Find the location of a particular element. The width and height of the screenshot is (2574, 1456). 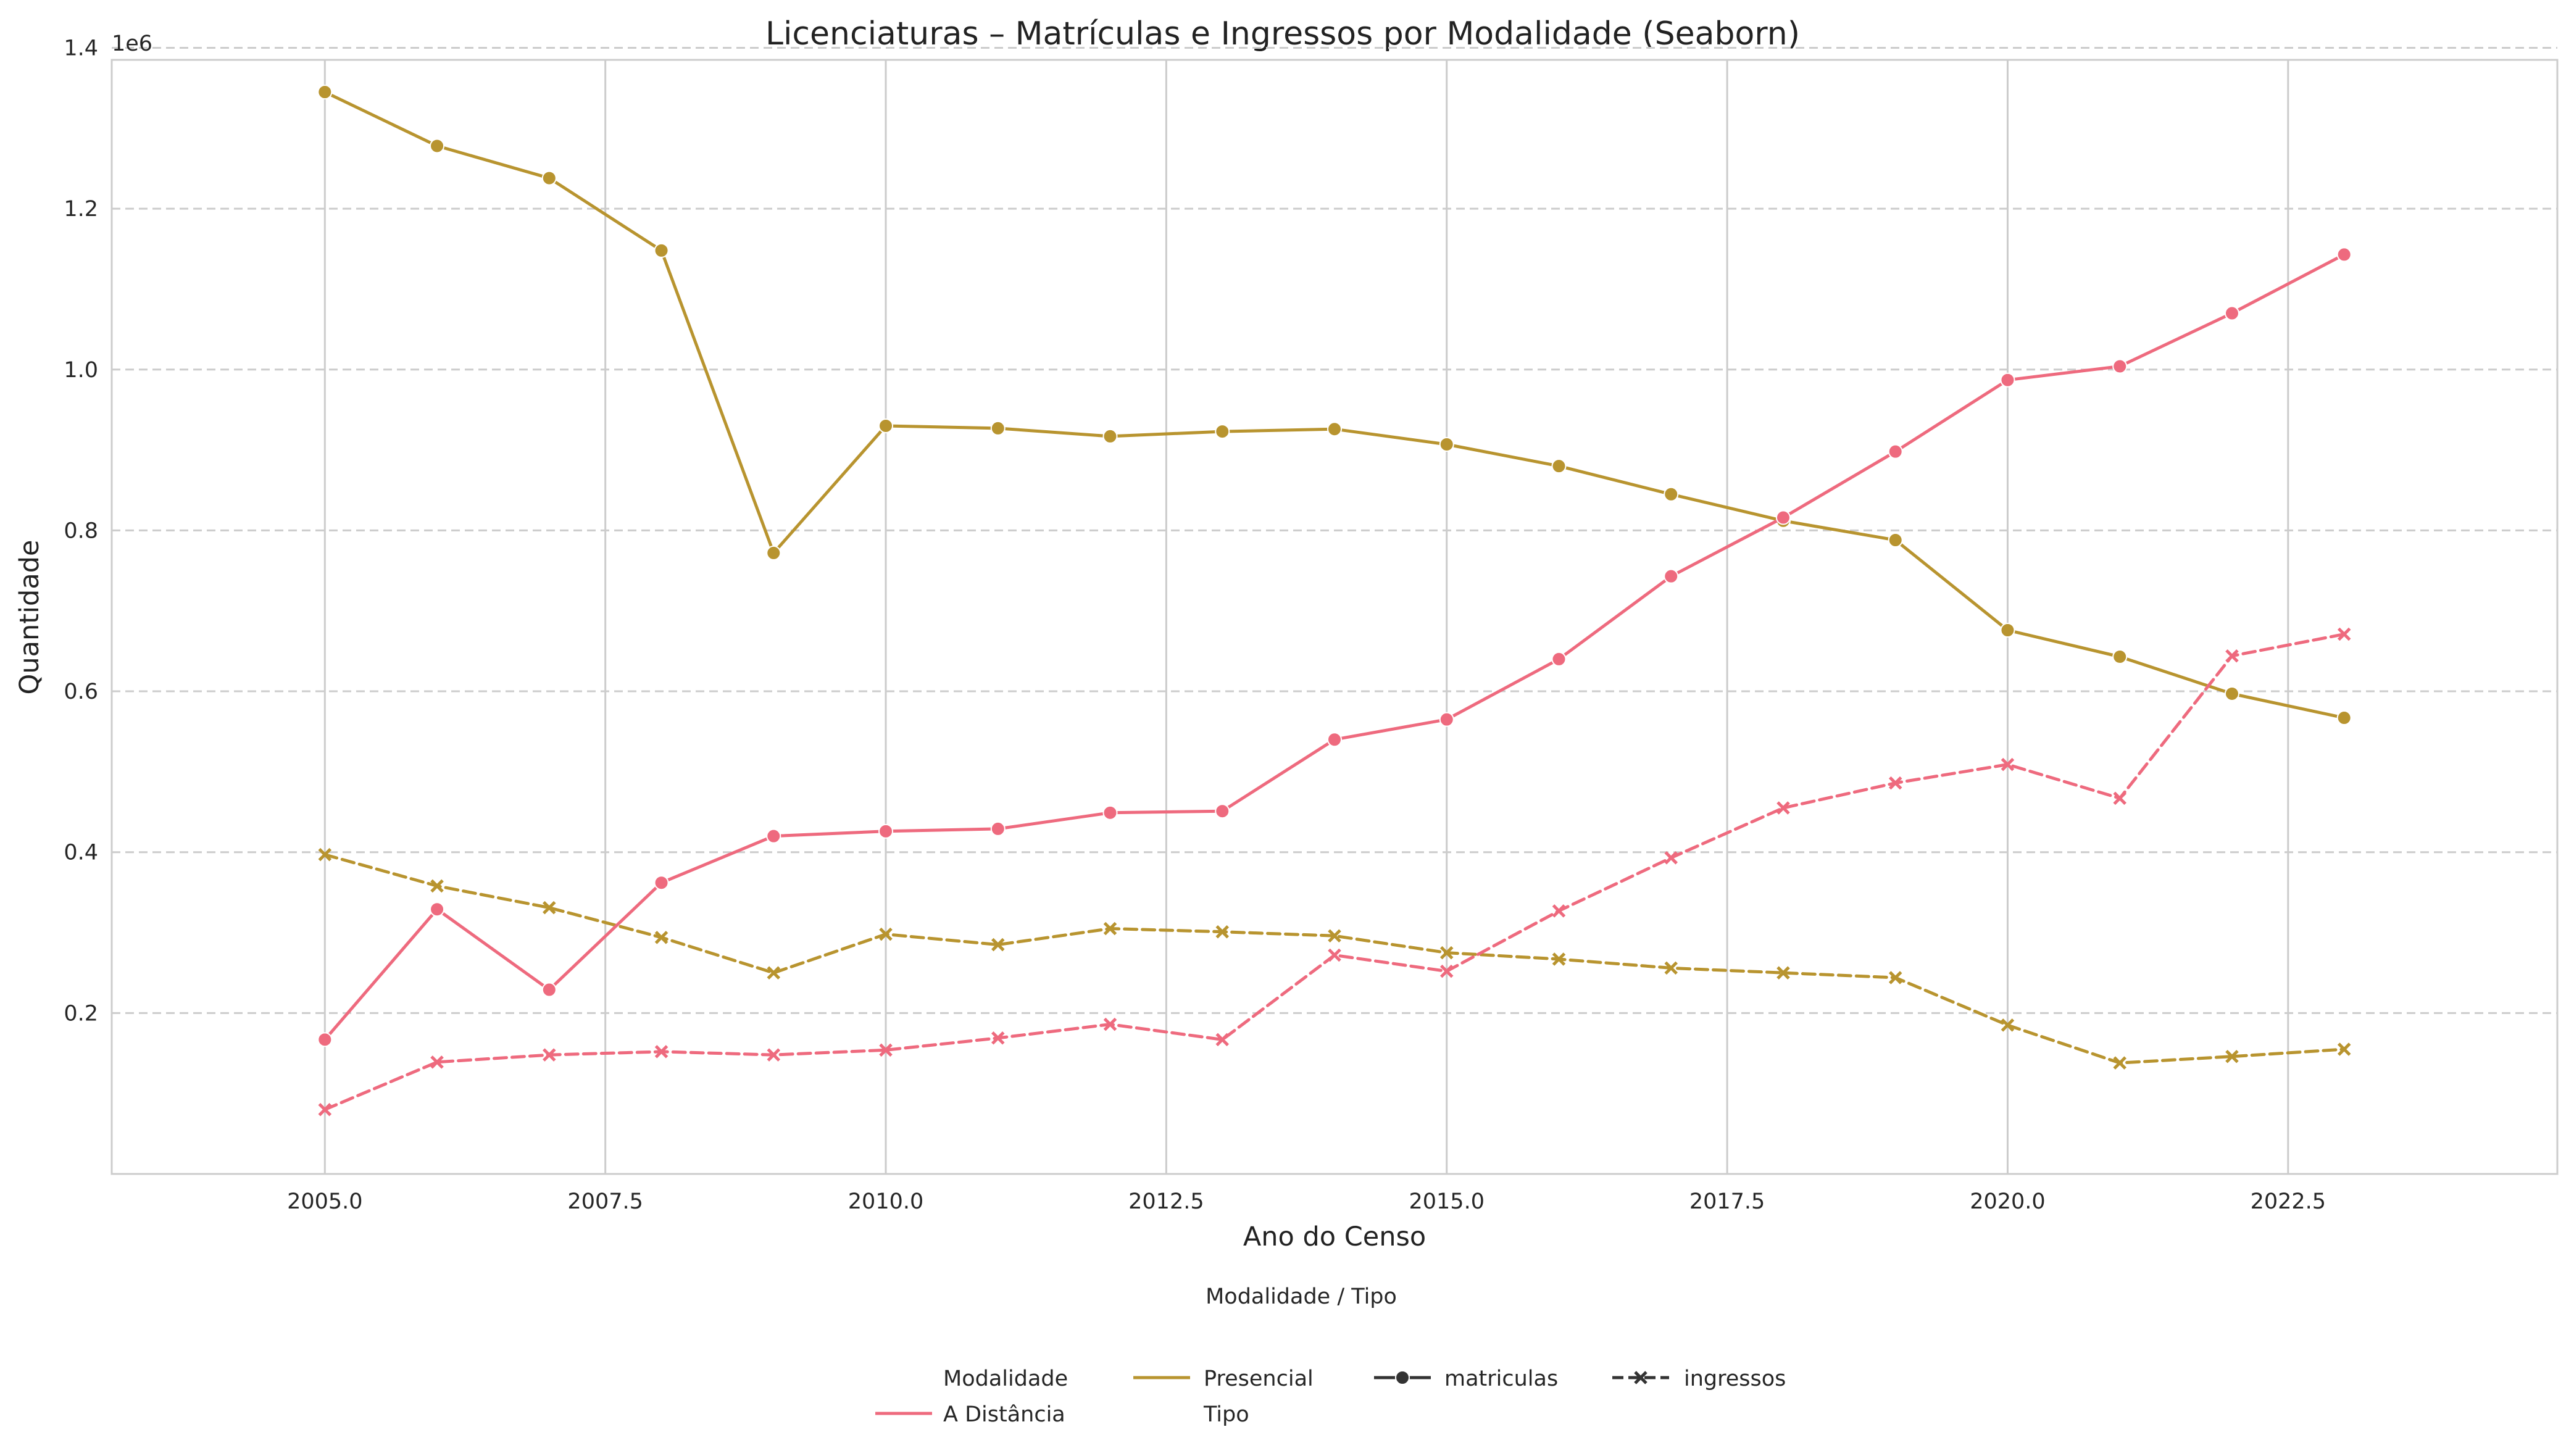

y-axis-ticks: 0.2 0.4 0.6 0.8 1.0 1.2 1.4 is located at coordinates (81, 531).